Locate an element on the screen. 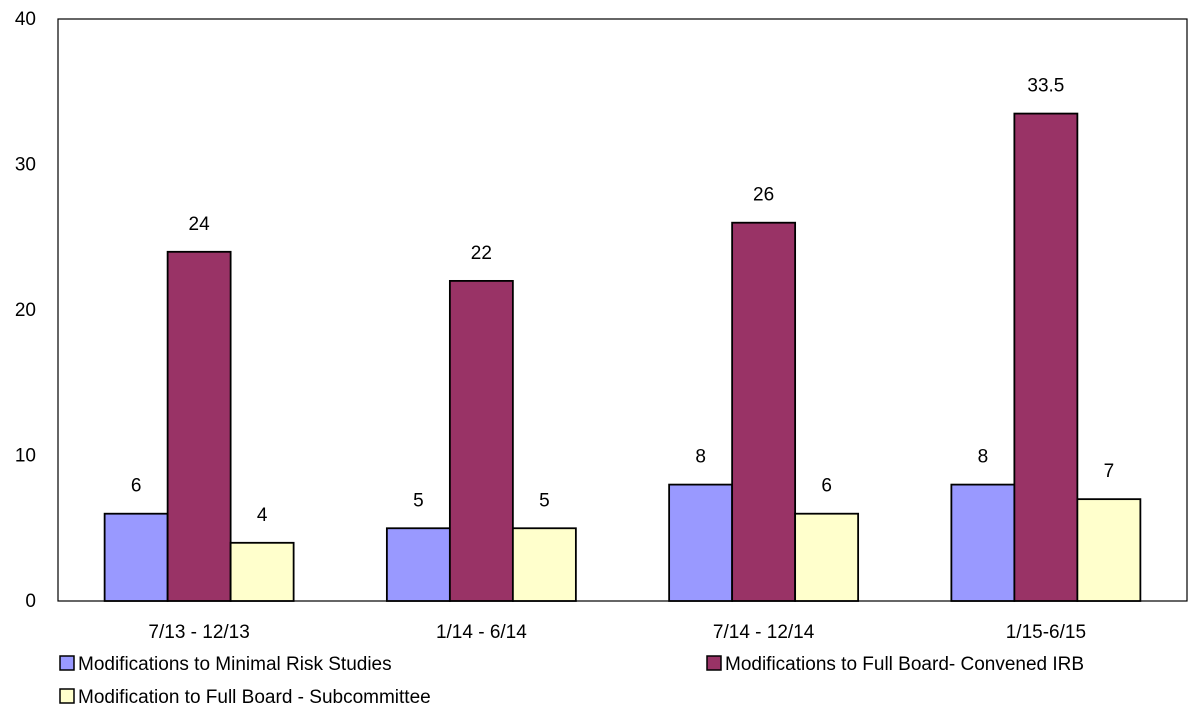  data-label: 24 is located at coordinates (200, 224).